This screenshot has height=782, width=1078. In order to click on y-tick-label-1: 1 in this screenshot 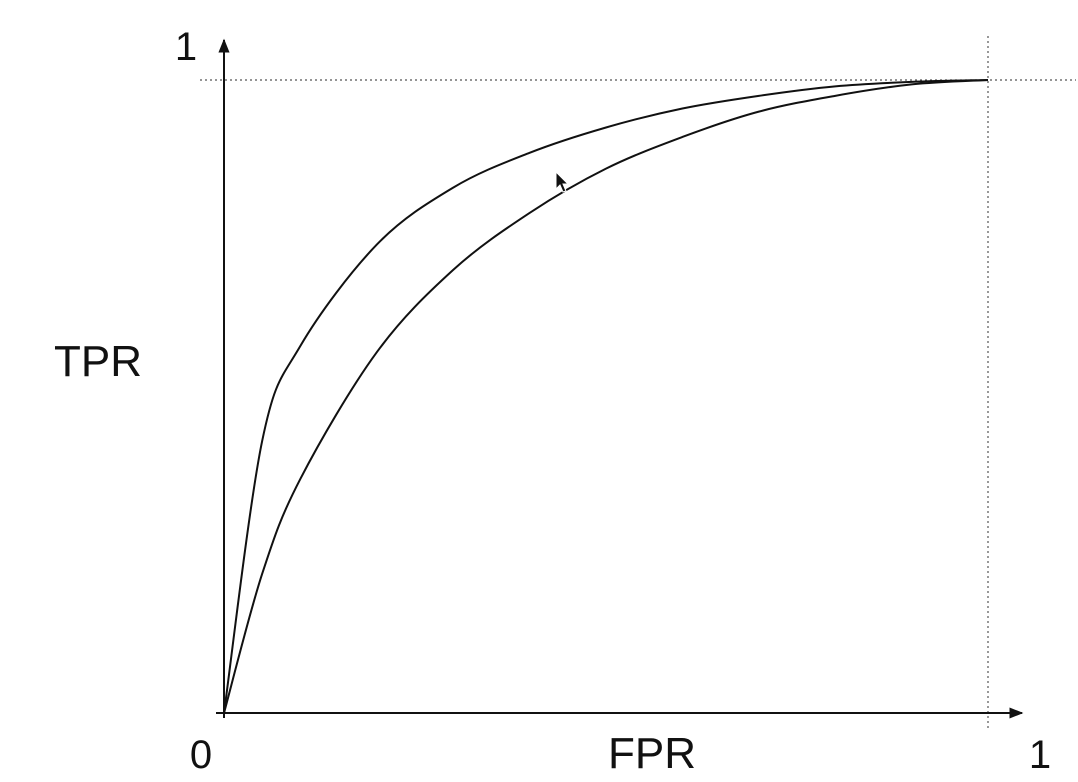, I will do `click(186, 47)`.